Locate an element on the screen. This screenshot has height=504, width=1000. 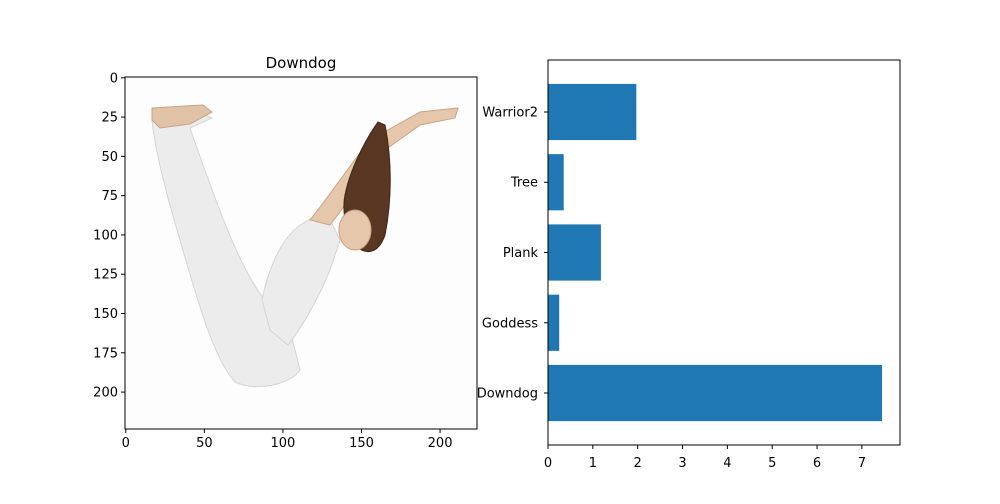
image-y-axis: 0 25 50 75 100 125 150 175 200 is located at coordinates (109, 236).